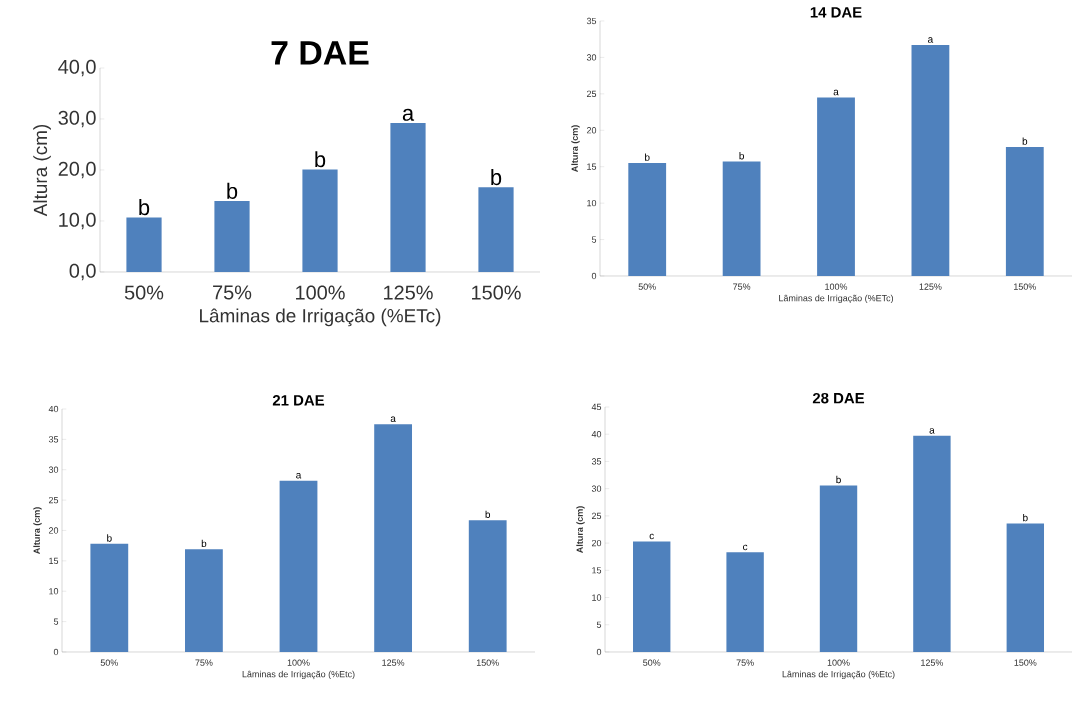 Image resolution: width=1077 pixels, height=704 pixels. Describe the element at coordinates (77, 221) in the screenshot. I see `y-tick-label: 10,0` at that location.